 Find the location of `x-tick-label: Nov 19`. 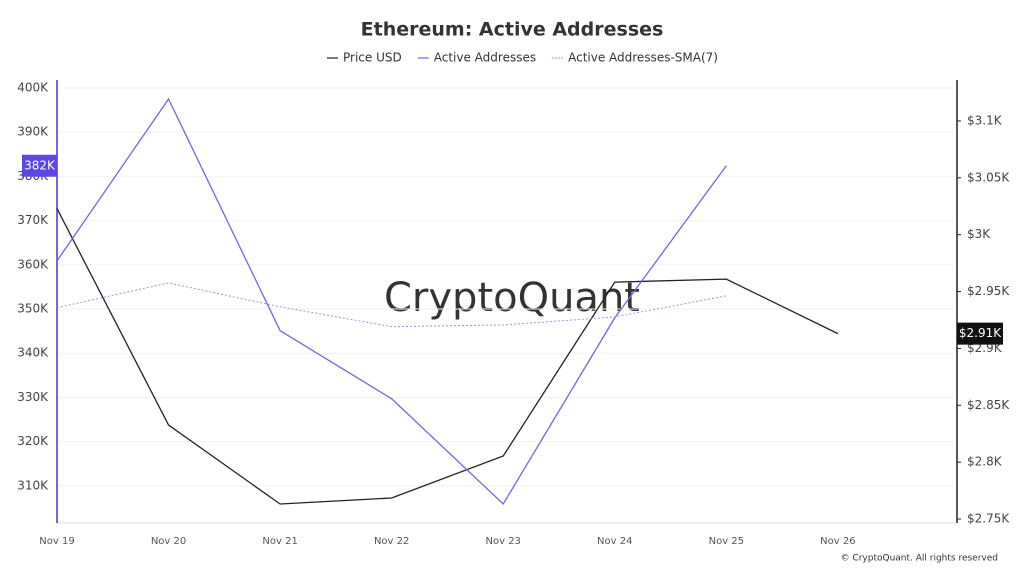

x-tick-label: Nov 19 is located at coordinates (56, 541).